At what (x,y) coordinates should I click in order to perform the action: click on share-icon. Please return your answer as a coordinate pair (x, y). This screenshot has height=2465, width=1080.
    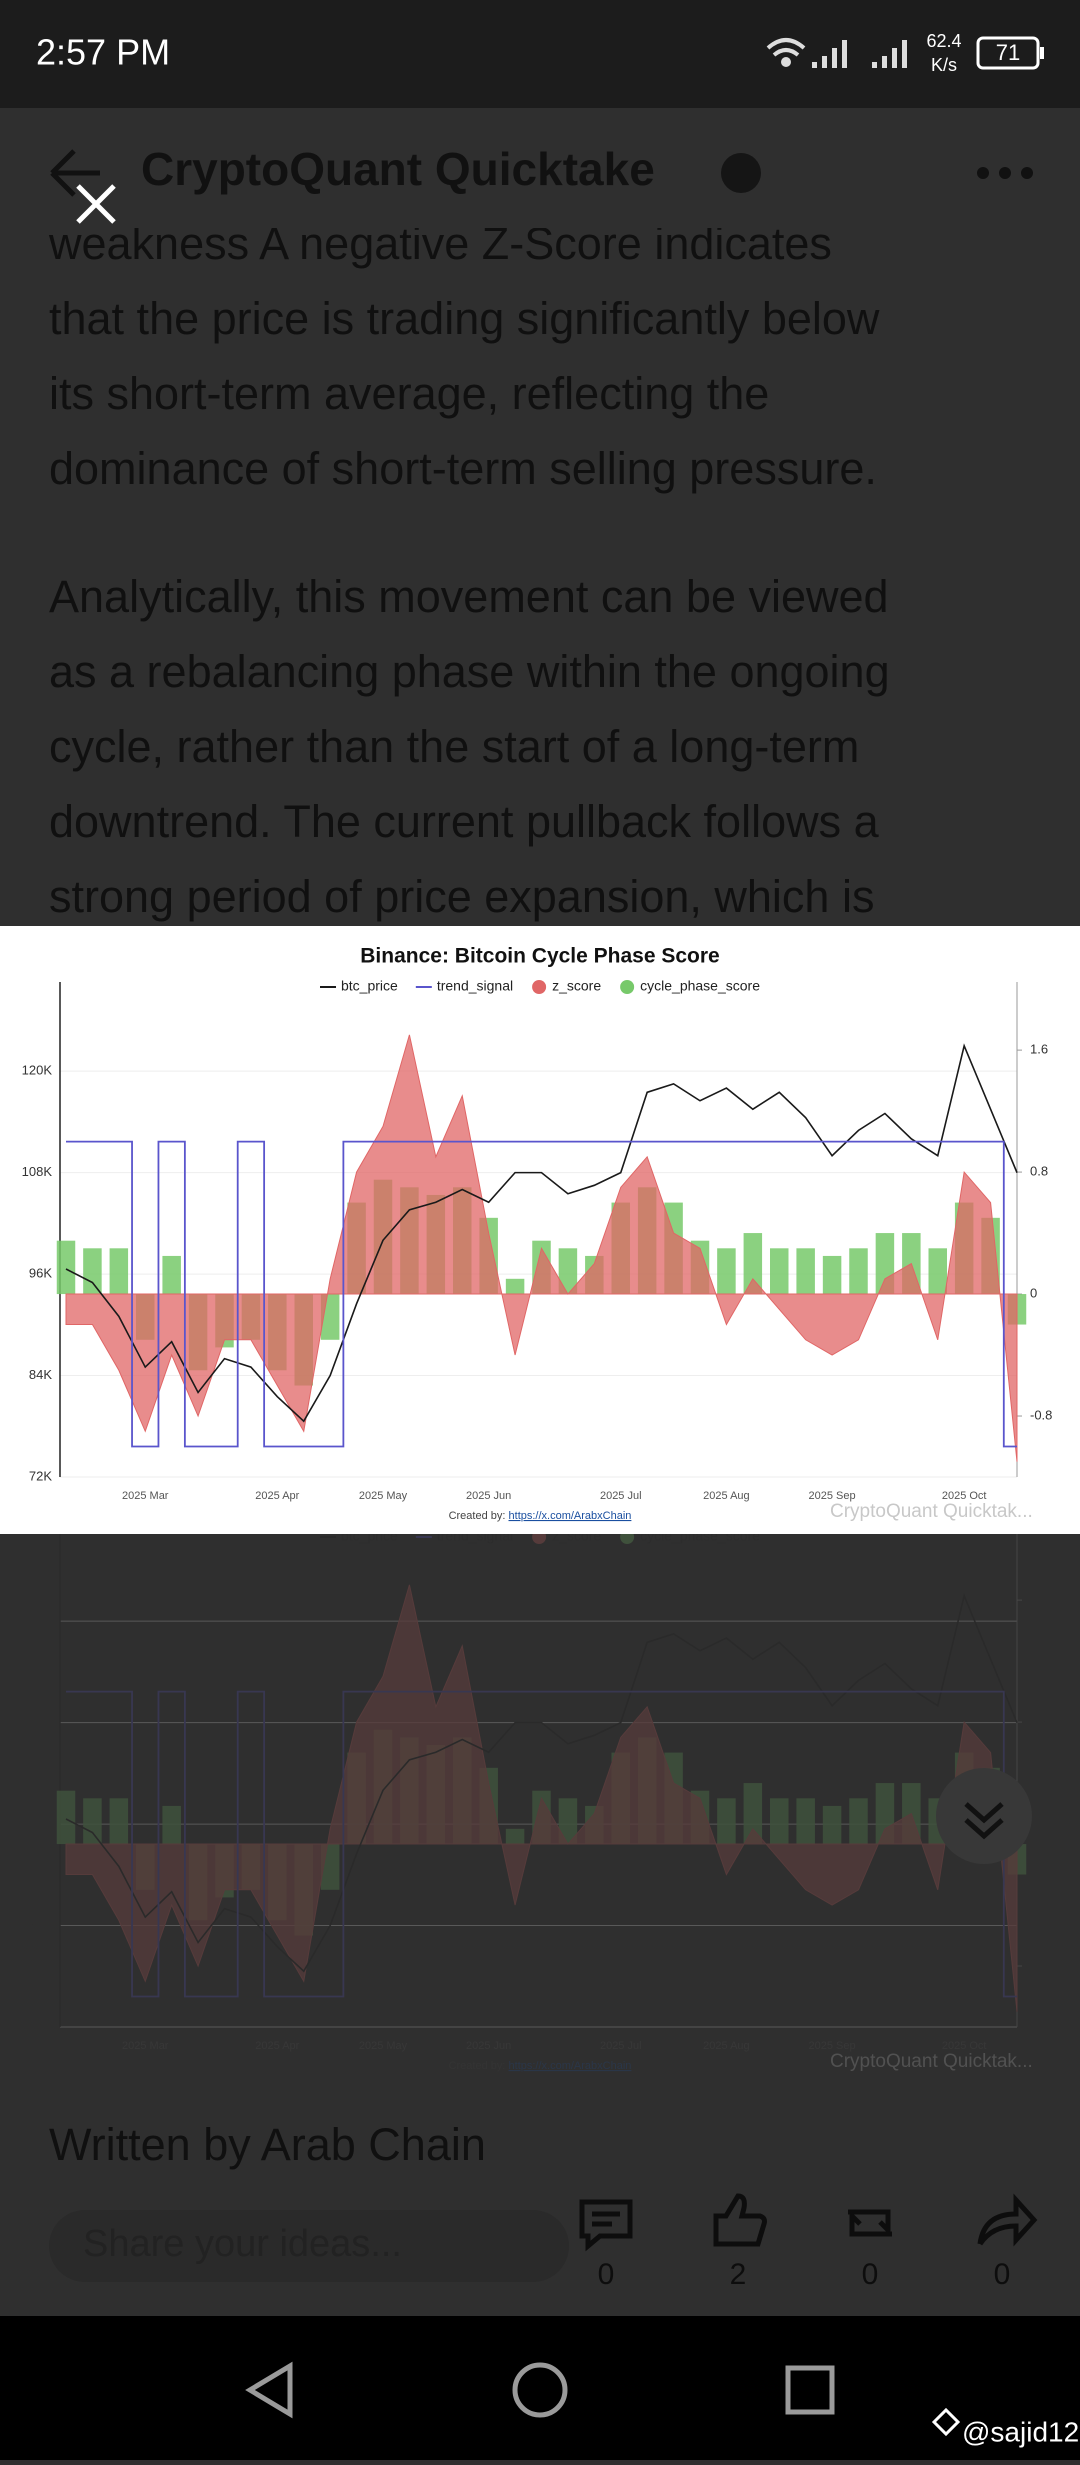
    Looking at the image, I should click on (1007, 2220).